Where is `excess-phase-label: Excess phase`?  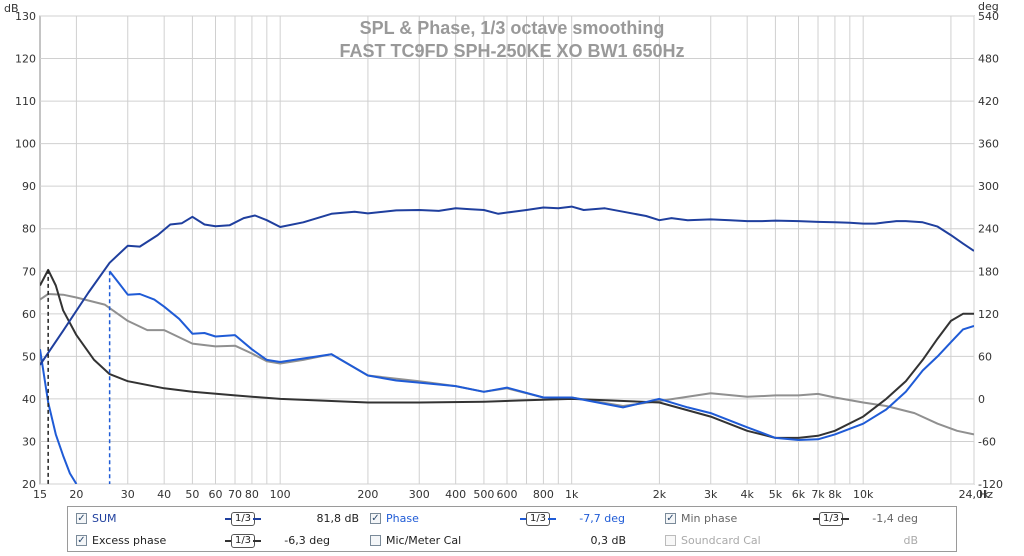
excess-phase-label: Excess phase is located at coordinates (129, 540).